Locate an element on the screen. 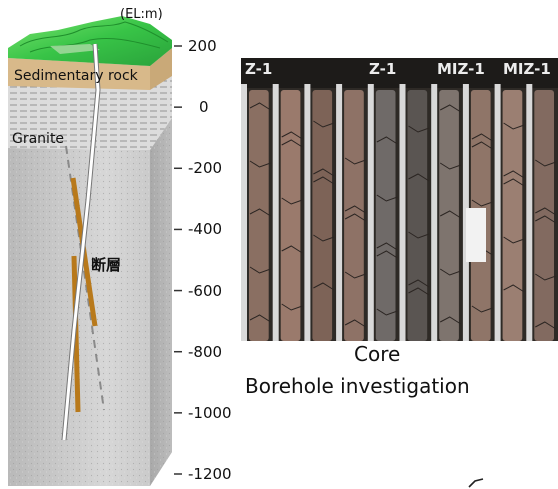  sedimentary-rock-label: Sedimentary rock is located at coordinates (76, 76).